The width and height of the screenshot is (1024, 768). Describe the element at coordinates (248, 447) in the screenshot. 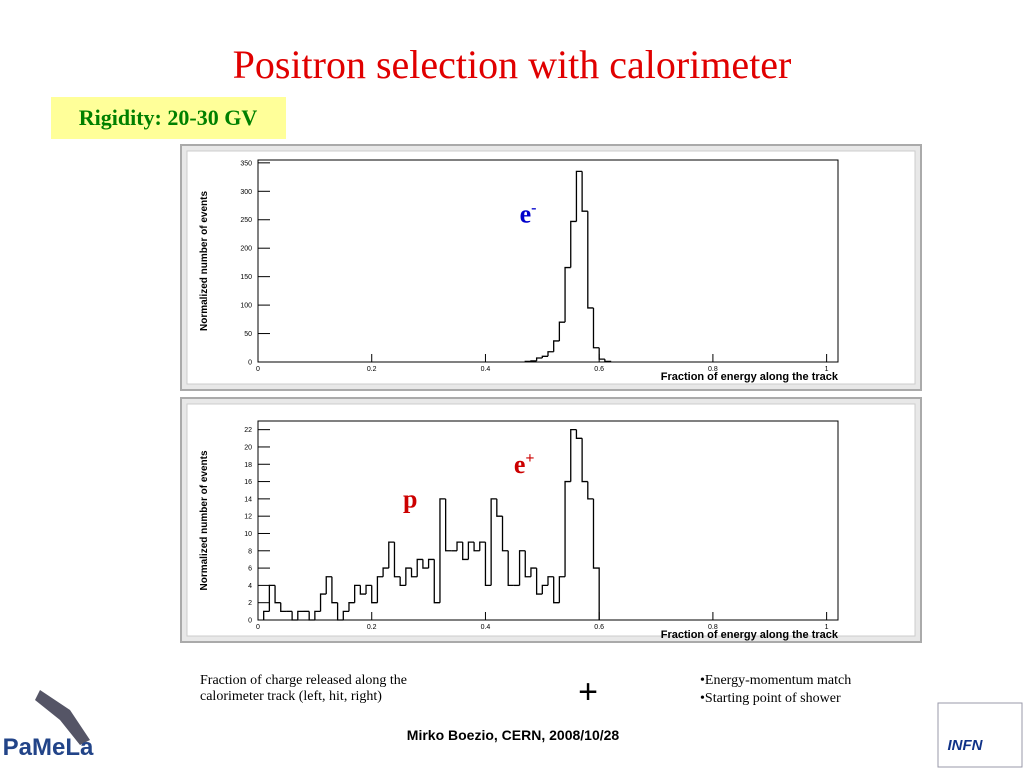

I see `y-tick-label: 20` at that location.